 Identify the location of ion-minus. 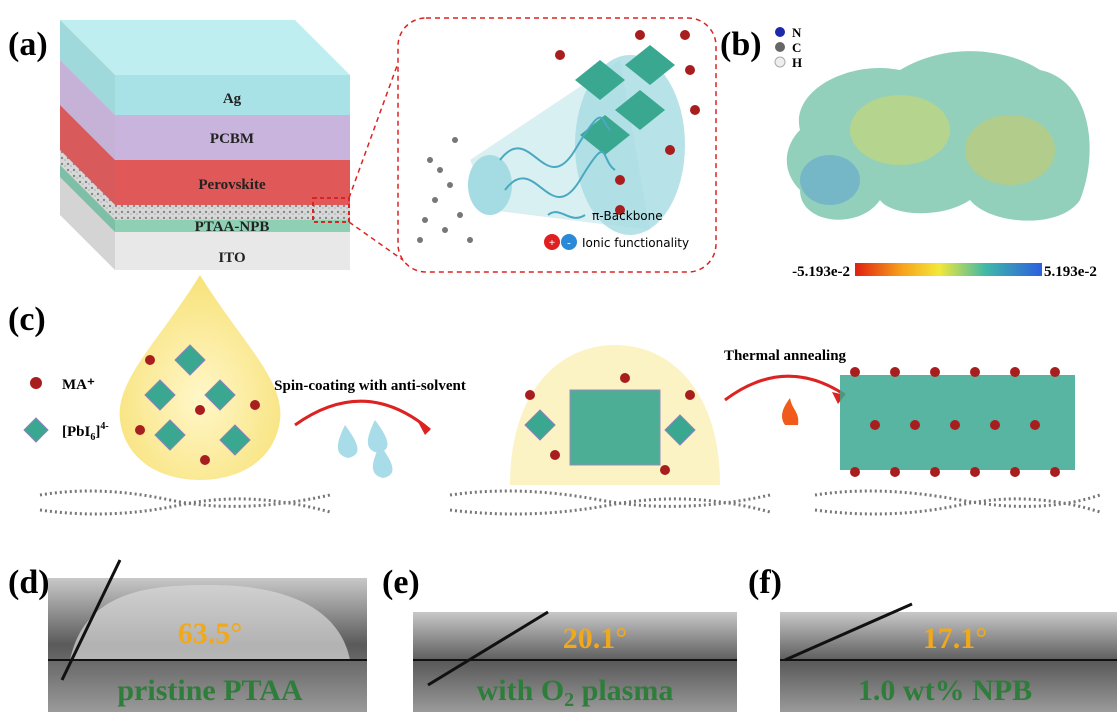
(569, 242).